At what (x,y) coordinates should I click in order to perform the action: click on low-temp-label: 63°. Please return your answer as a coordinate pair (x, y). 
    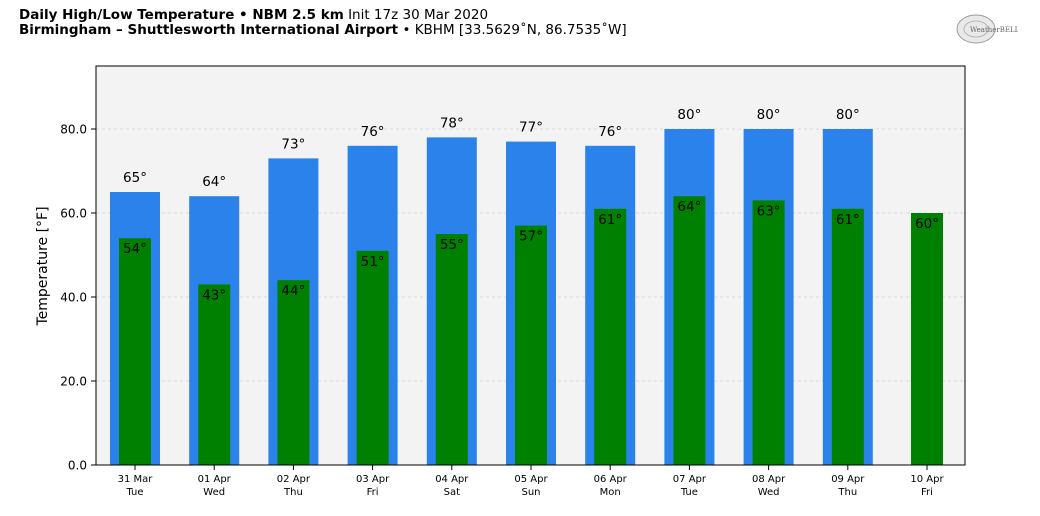
    Looking at the image, I should click on (769, 211).